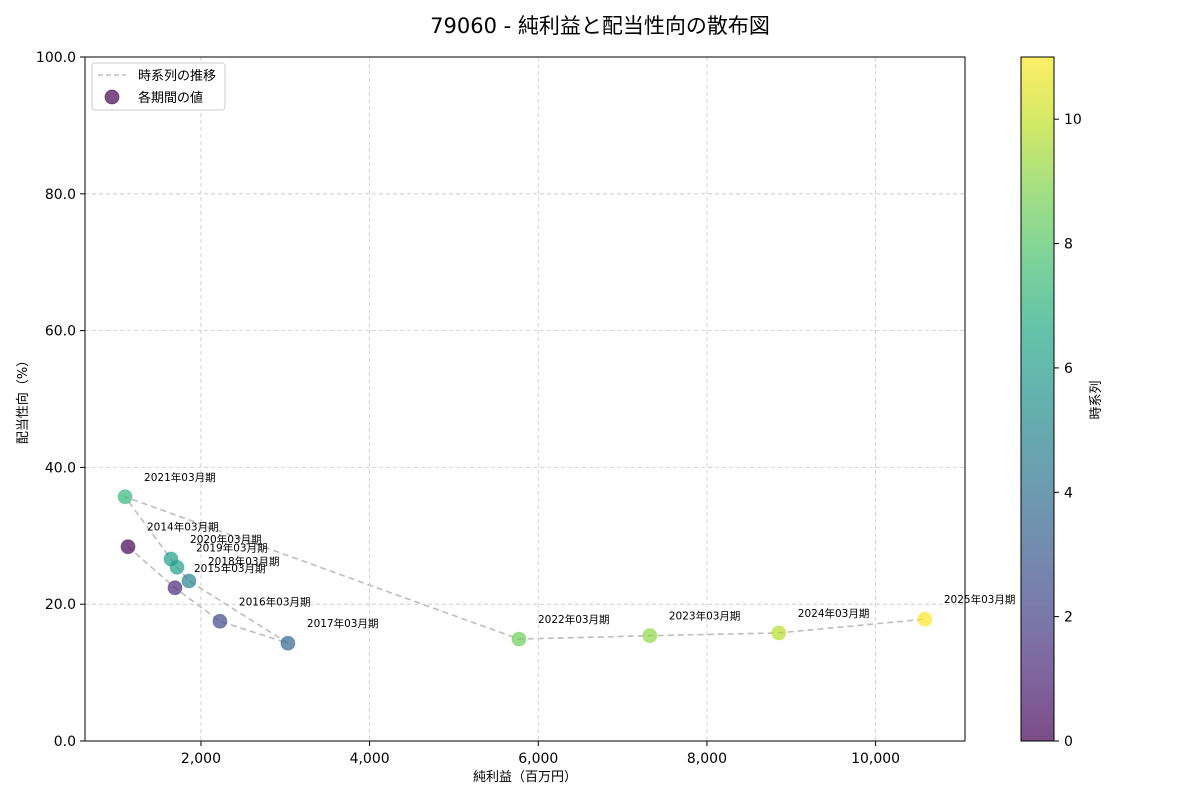 This screenshot has height=800, width=1200. What do you see at coordinates (538, 759) in the screenshot?
I see `x-tick-label: 6,000` at bounding box center [538, 759].